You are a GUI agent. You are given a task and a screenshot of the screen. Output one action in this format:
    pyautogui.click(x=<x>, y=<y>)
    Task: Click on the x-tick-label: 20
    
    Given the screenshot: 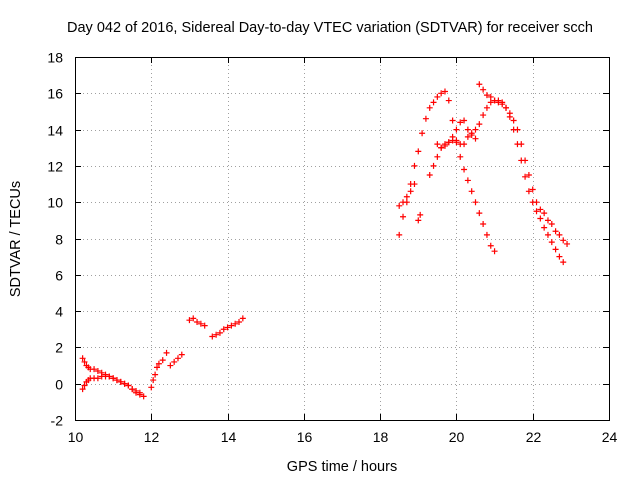 What is the action you would take?
    pyautogui.click(x=457, y=437)
    